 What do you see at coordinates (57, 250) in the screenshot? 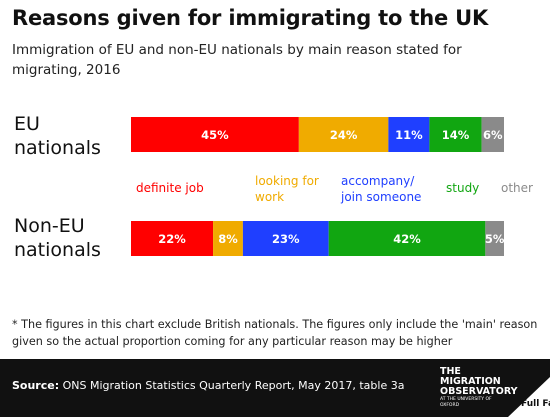
I see `row-label-non-eu-line2: nationals` at bounding box center [57, 250].